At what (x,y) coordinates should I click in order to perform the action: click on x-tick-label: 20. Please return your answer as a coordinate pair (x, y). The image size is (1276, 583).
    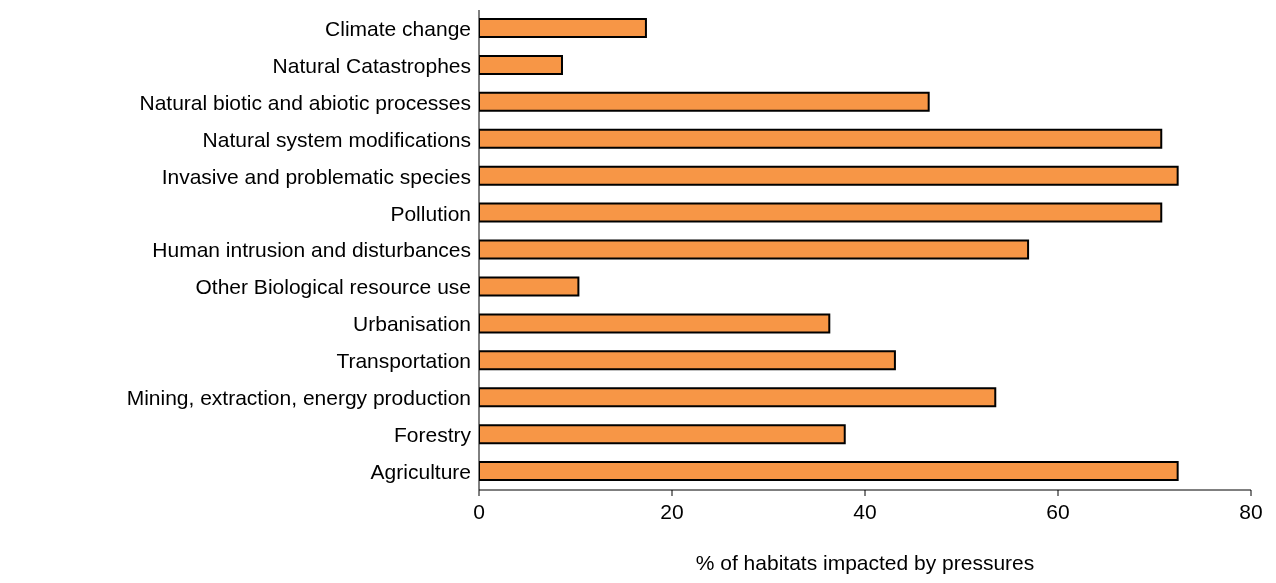
    Looking at the image, I should click on (672, 511).